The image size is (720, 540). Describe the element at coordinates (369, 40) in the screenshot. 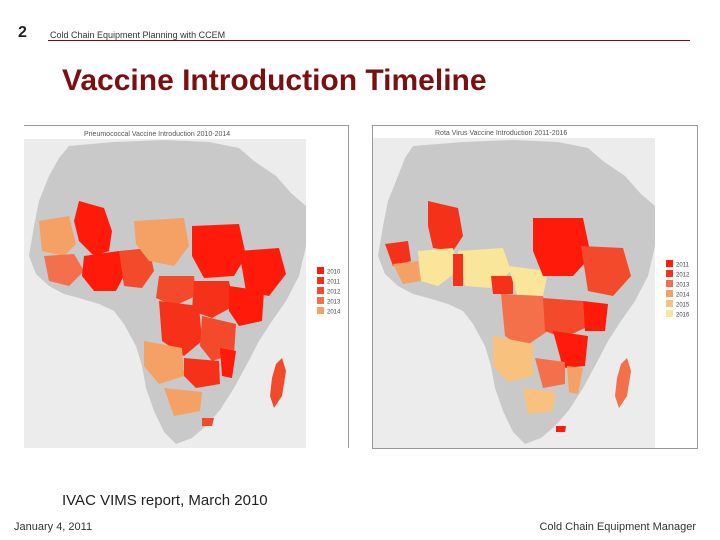

I see `header-rule` at that location.